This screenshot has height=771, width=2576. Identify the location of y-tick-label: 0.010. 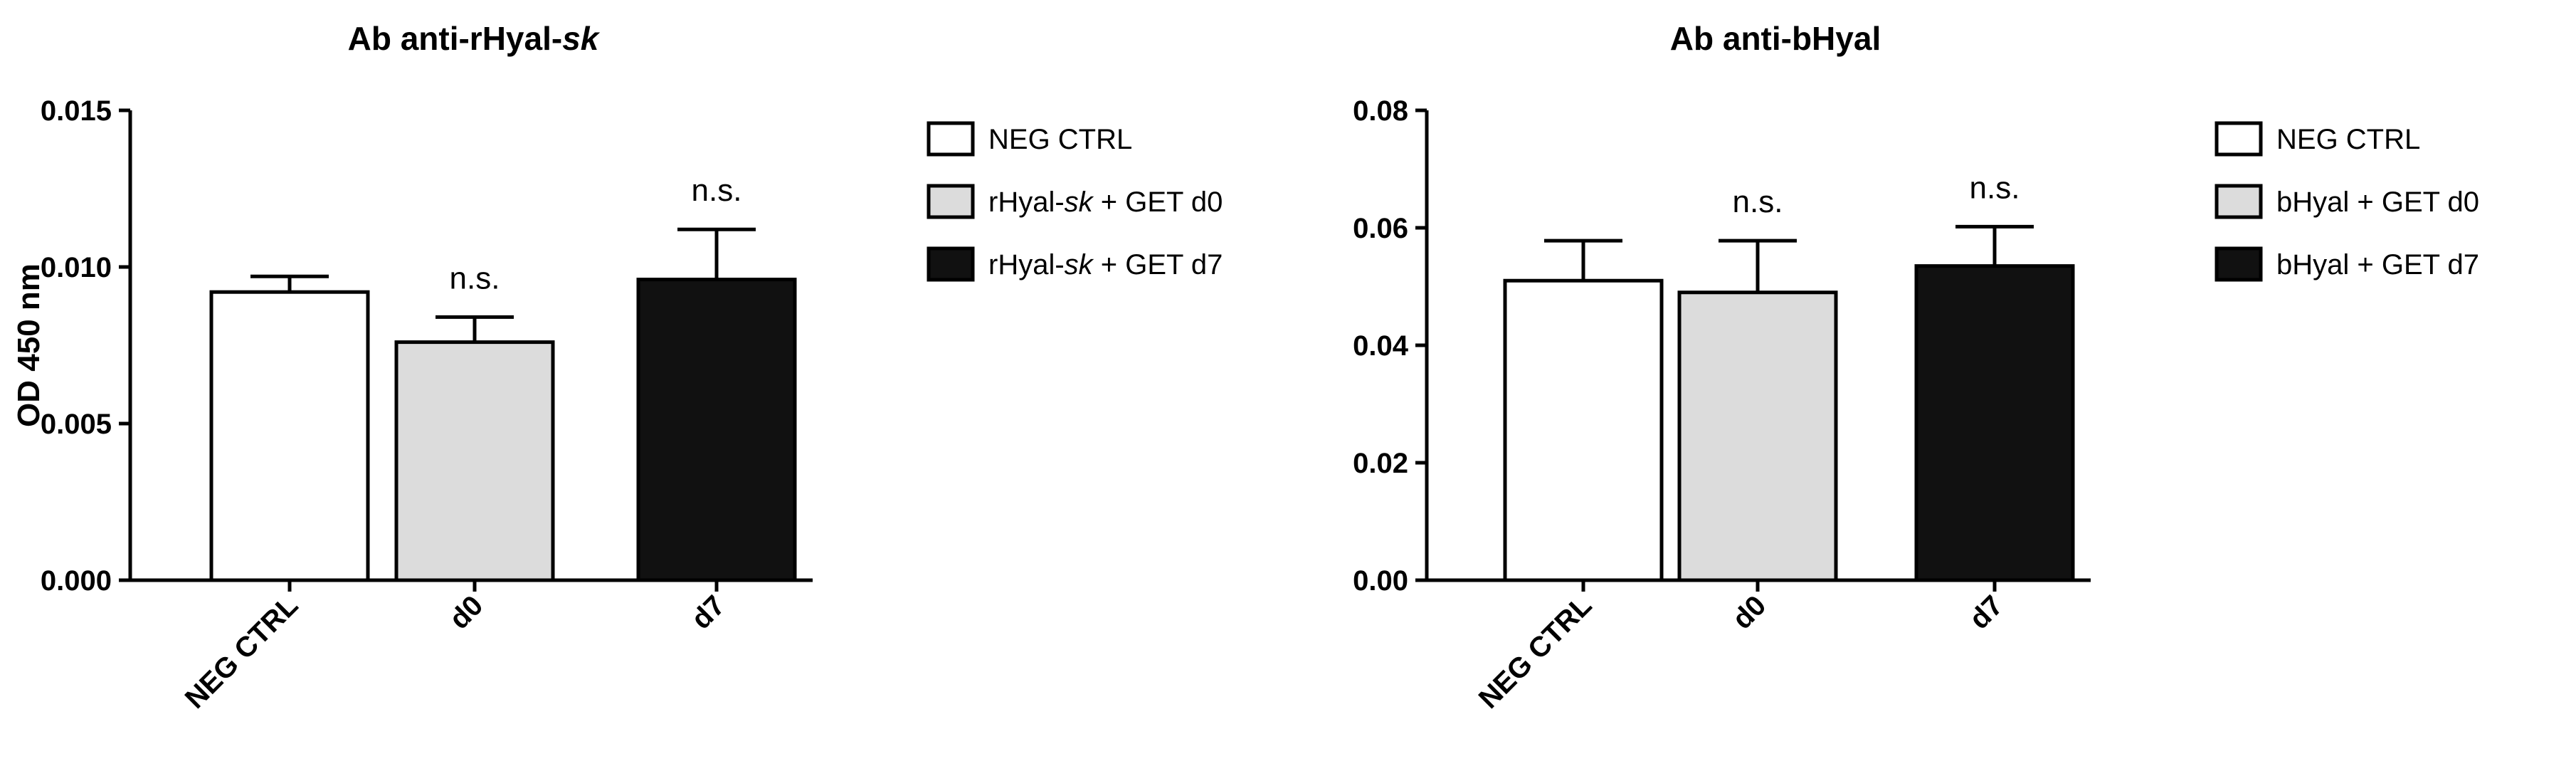
(77, 267).